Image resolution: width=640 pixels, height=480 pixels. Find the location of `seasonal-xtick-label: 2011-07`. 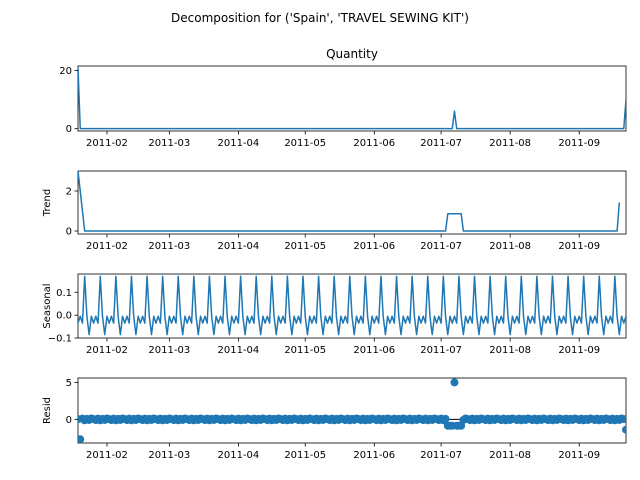

seasonal-xtick-label: 2011-07 is located at coordinates (441, 350).